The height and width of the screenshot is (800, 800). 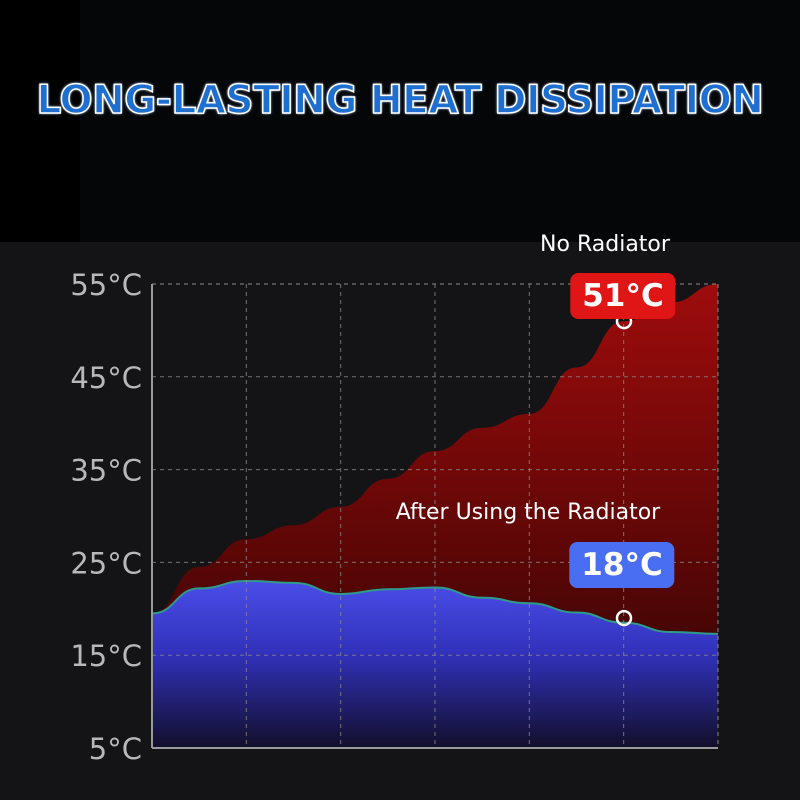 I want to click on no-radiator-badge: 51°C, so click(x=623, y=296).